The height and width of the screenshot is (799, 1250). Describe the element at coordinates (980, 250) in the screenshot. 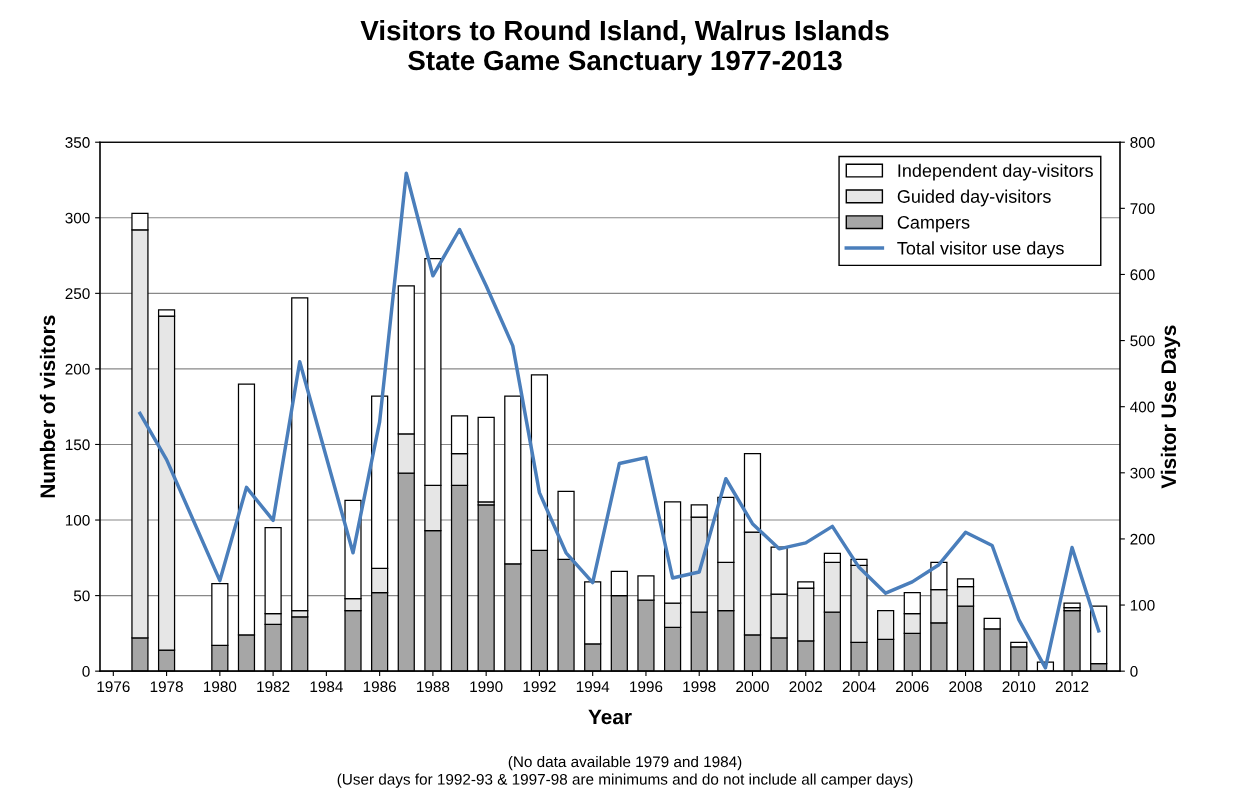

I see `legend-label: Total visitor use days` at that location.